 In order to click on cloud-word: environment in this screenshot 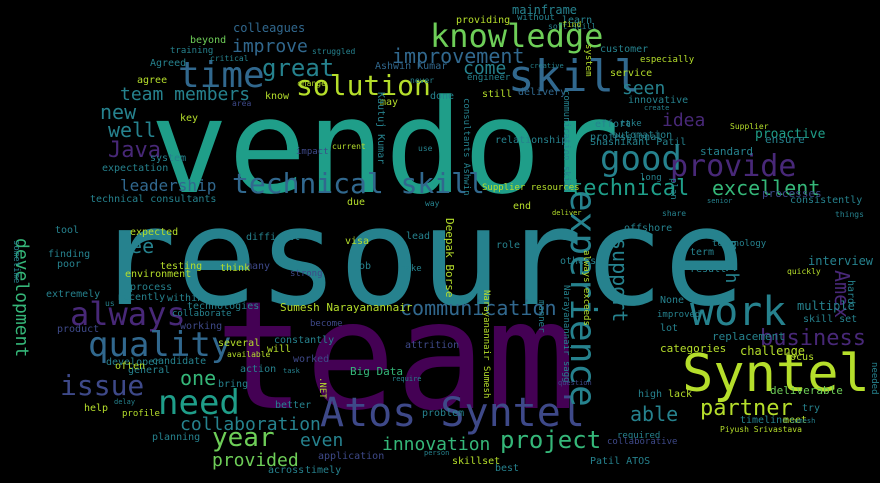, I will do `click(158, 274)`.